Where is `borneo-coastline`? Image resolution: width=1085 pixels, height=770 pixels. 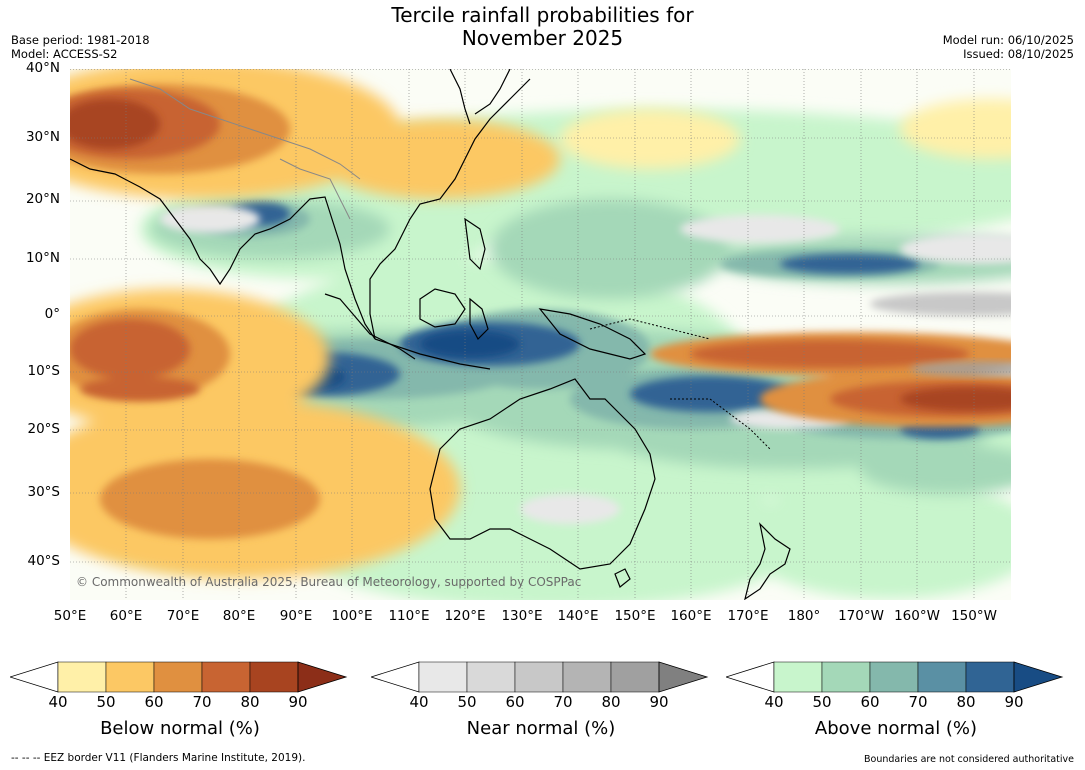 borneo-coastline is located at coordinates (442, 308).